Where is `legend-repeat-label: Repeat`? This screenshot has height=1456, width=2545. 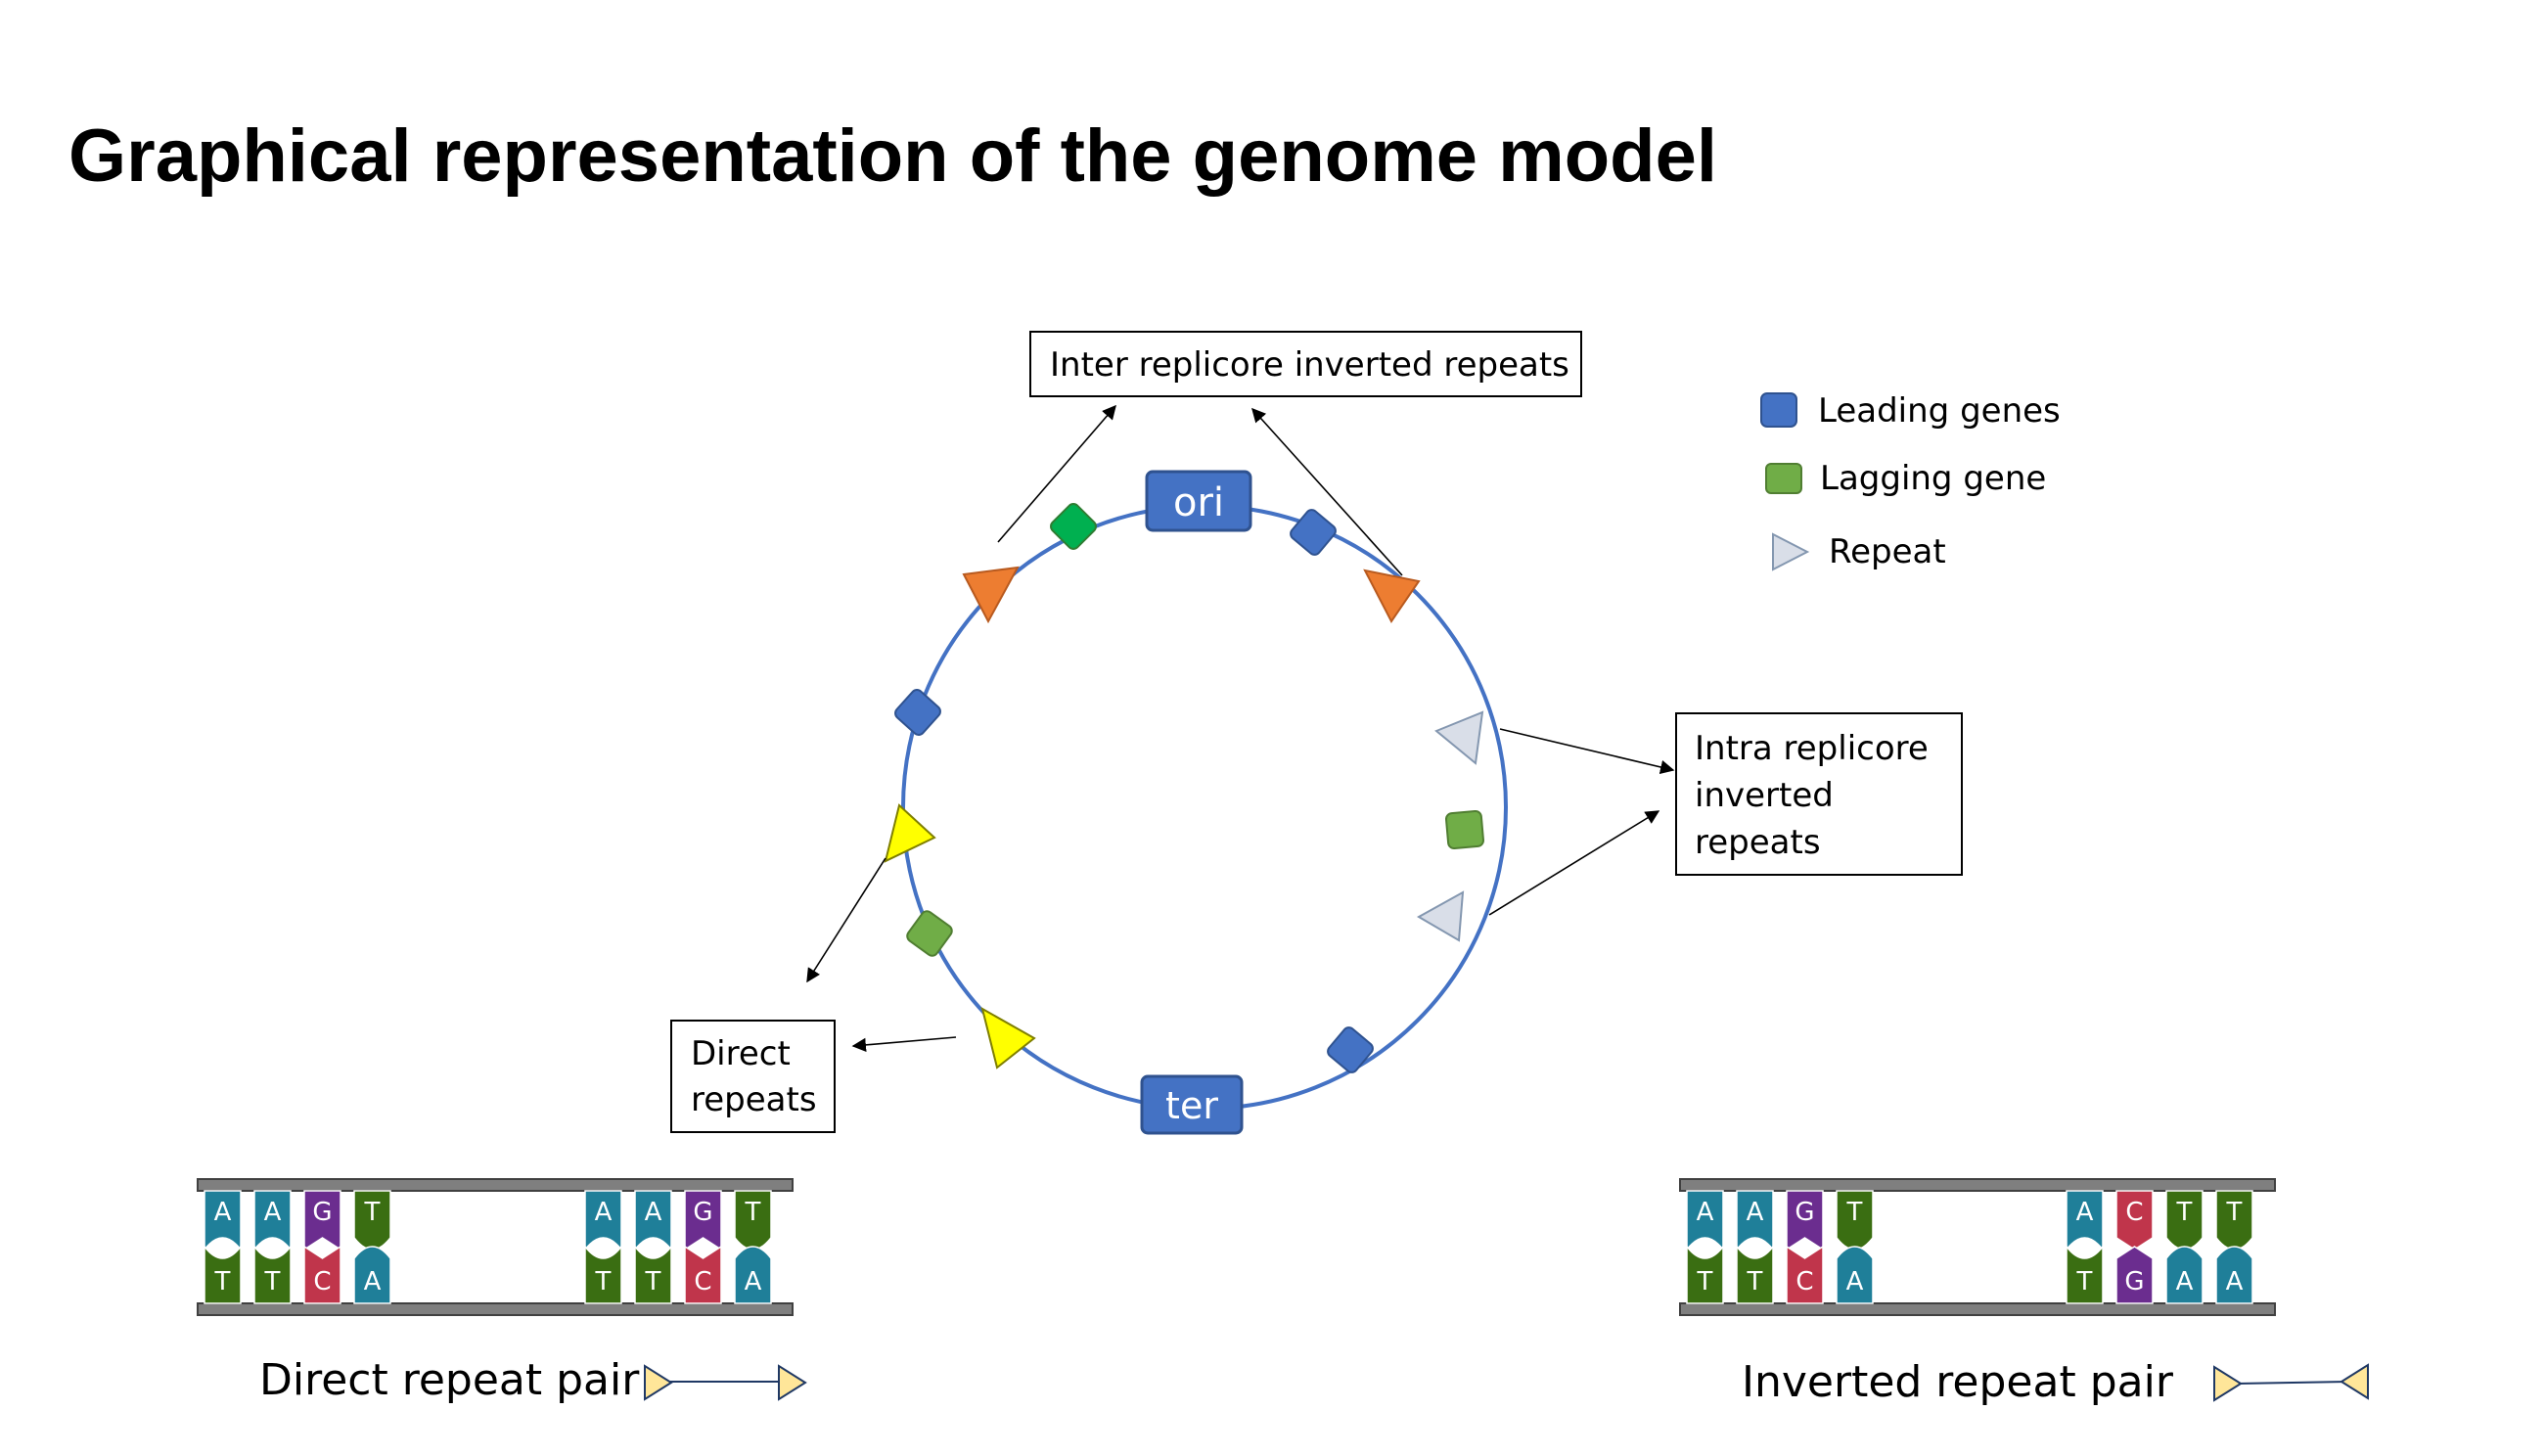
legend-repeat-label: Repeat is located at coordinates (1887, 551).